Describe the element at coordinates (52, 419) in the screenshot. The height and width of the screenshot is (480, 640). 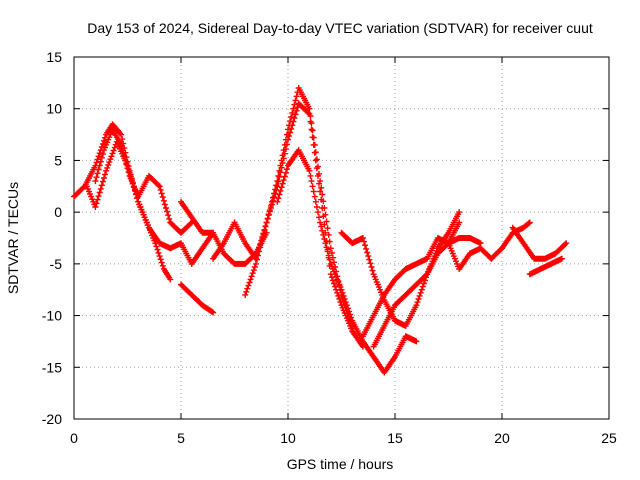
I see `y-tick-label: -20` at that location.